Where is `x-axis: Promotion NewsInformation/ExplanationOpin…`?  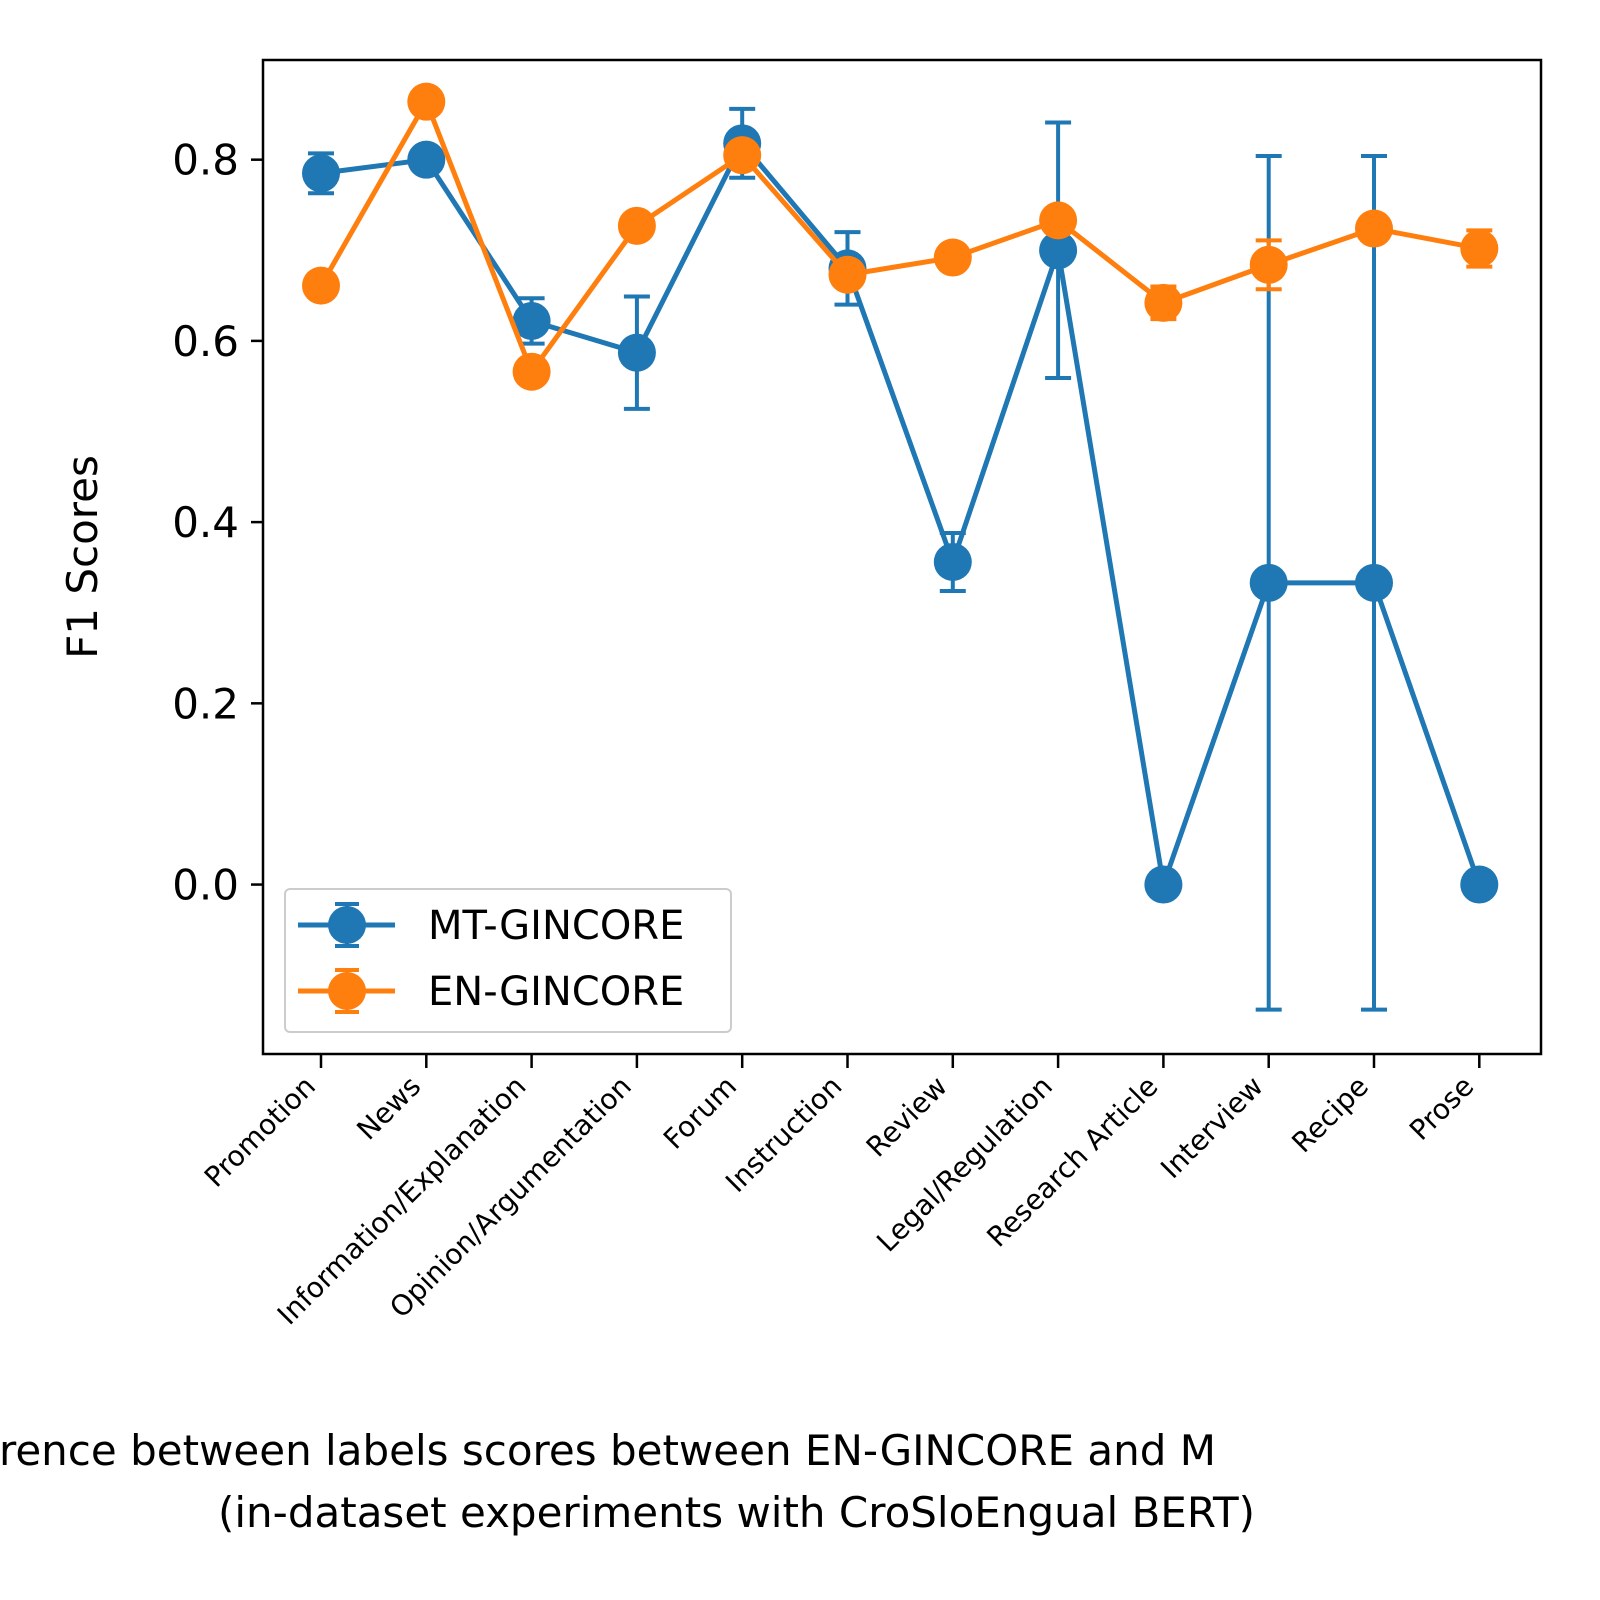
x-axis: Promotion NewsInformation/ExplanationOpin… is located at coordinates (839, 1192).